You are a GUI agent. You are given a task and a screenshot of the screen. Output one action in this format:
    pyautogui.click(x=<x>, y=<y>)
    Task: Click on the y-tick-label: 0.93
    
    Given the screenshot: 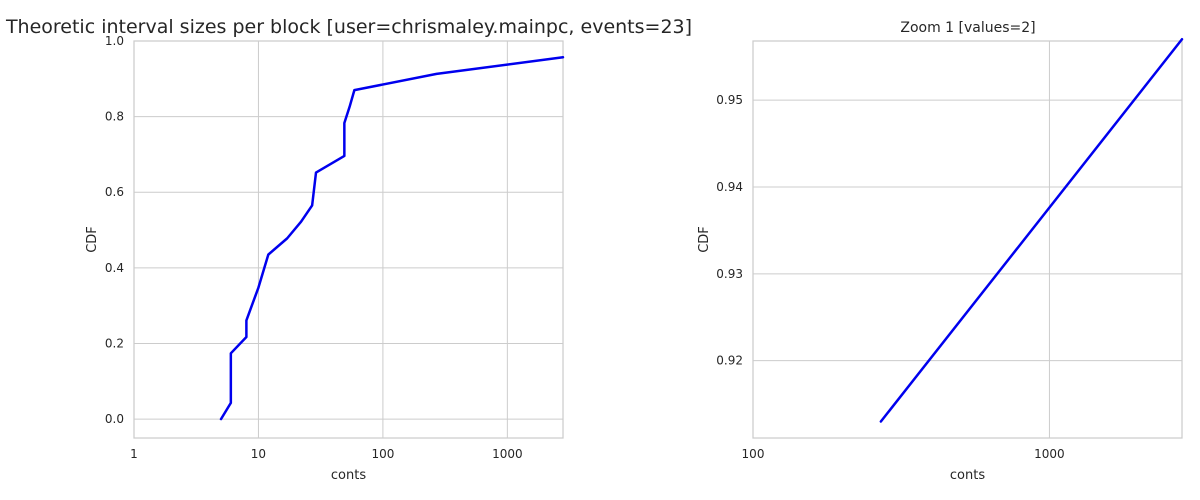 What is the action you would take?
    pyautogui.click(x=729, y=274)
    